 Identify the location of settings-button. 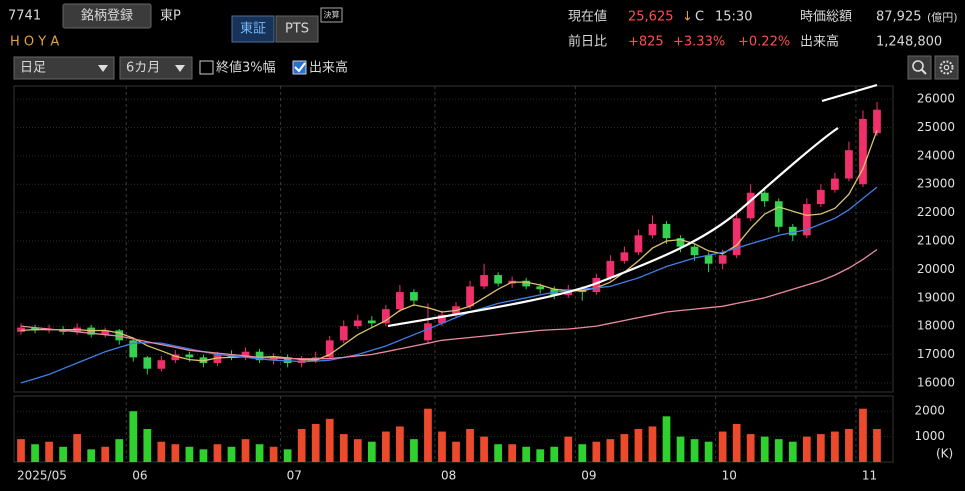
(946, 67).